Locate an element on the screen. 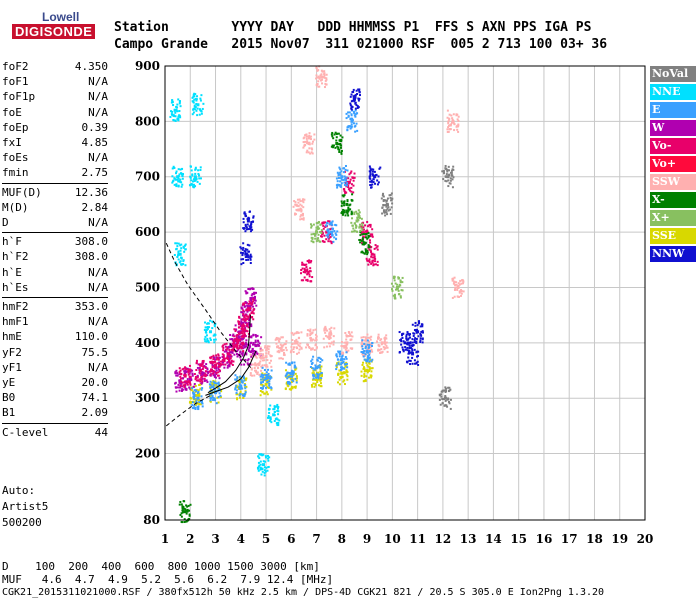 The width and height of the screenshot is (700, 600). param-name: B1 is located at coordinates (9, 413).